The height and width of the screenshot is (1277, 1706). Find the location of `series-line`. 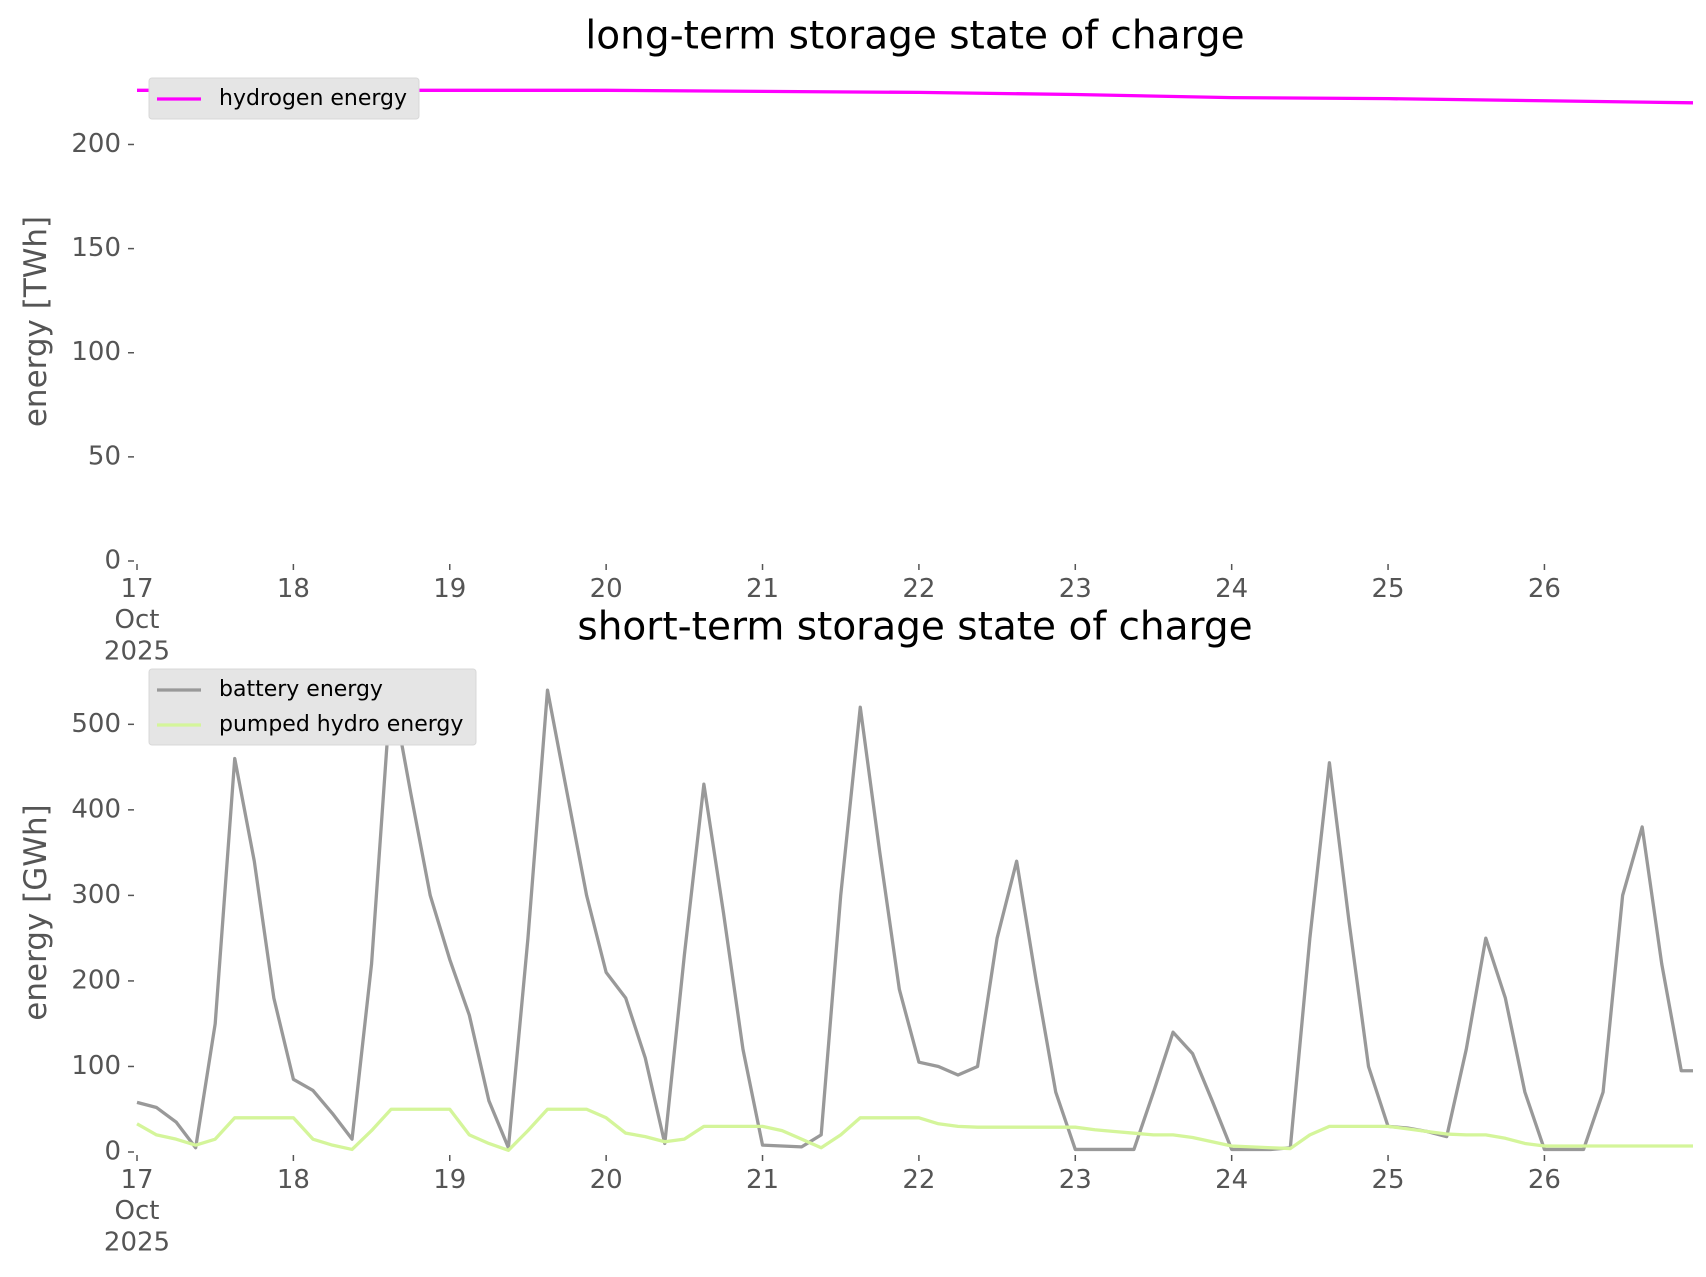

series-line is located at coordinates (914, 1129).